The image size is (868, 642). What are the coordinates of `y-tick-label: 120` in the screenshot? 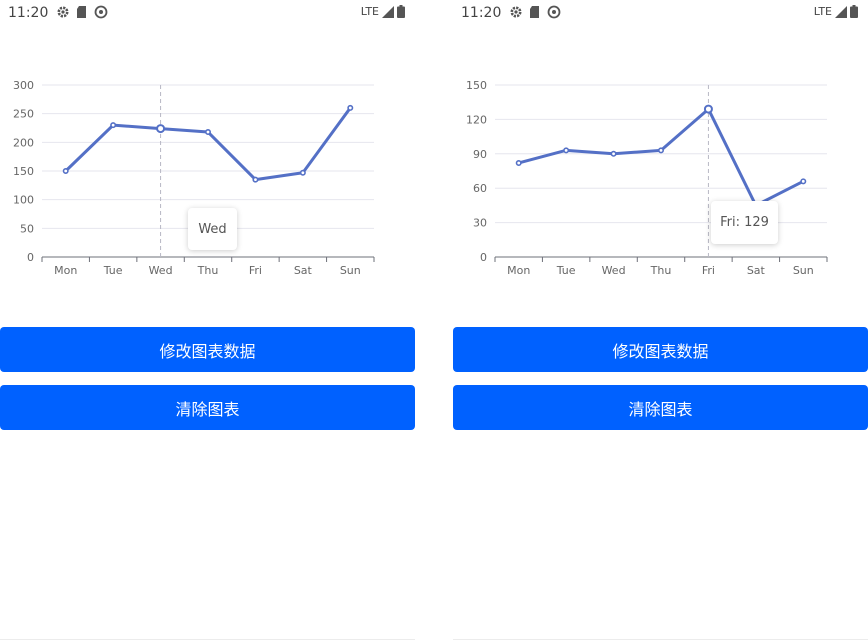 It's located at (476, 119).